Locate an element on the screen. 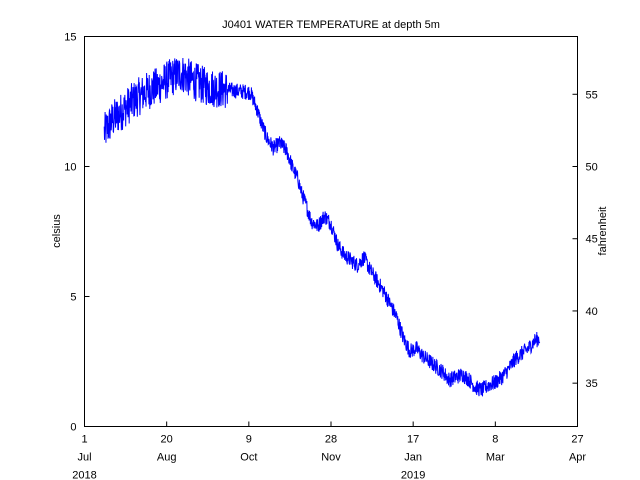 This screenshot has height=480, width=640. x-tick-label-day: 9 is located at coordinates (249, 440).